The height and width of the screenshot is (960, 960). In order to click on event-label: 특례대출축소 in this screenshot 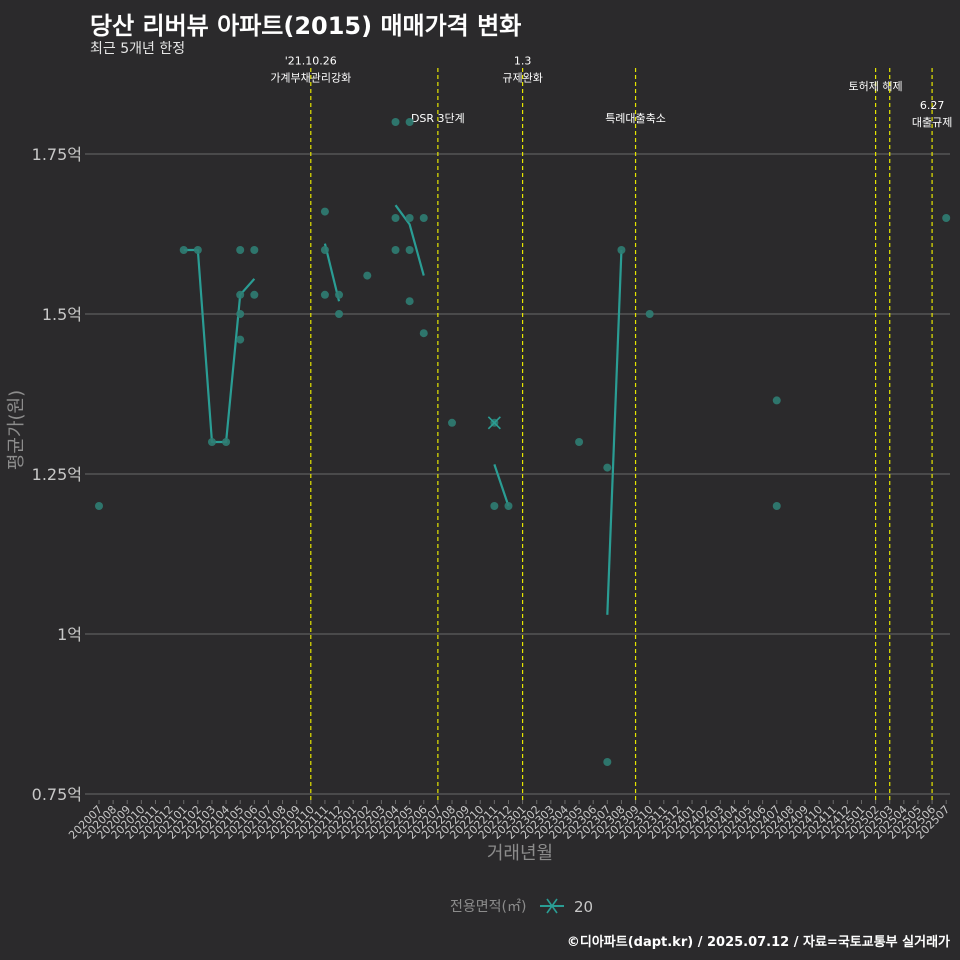, I will do `click(635, 118)`.